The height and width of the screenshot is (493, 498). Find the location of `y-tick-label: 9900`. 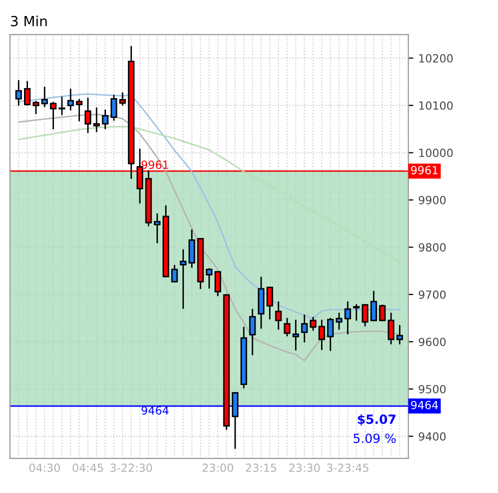

y-tick-label: 9900 is located at coordinates (432, 200).